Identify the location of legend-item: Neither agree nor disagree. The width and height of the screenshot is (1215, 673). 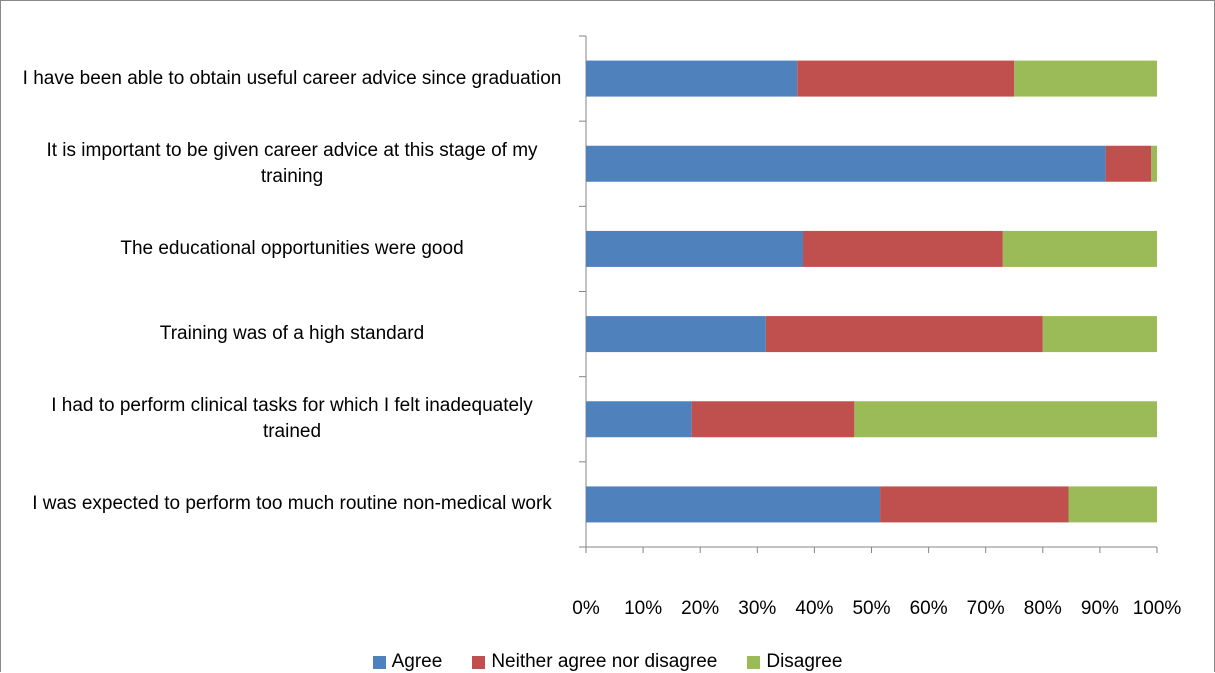
(594, 661).